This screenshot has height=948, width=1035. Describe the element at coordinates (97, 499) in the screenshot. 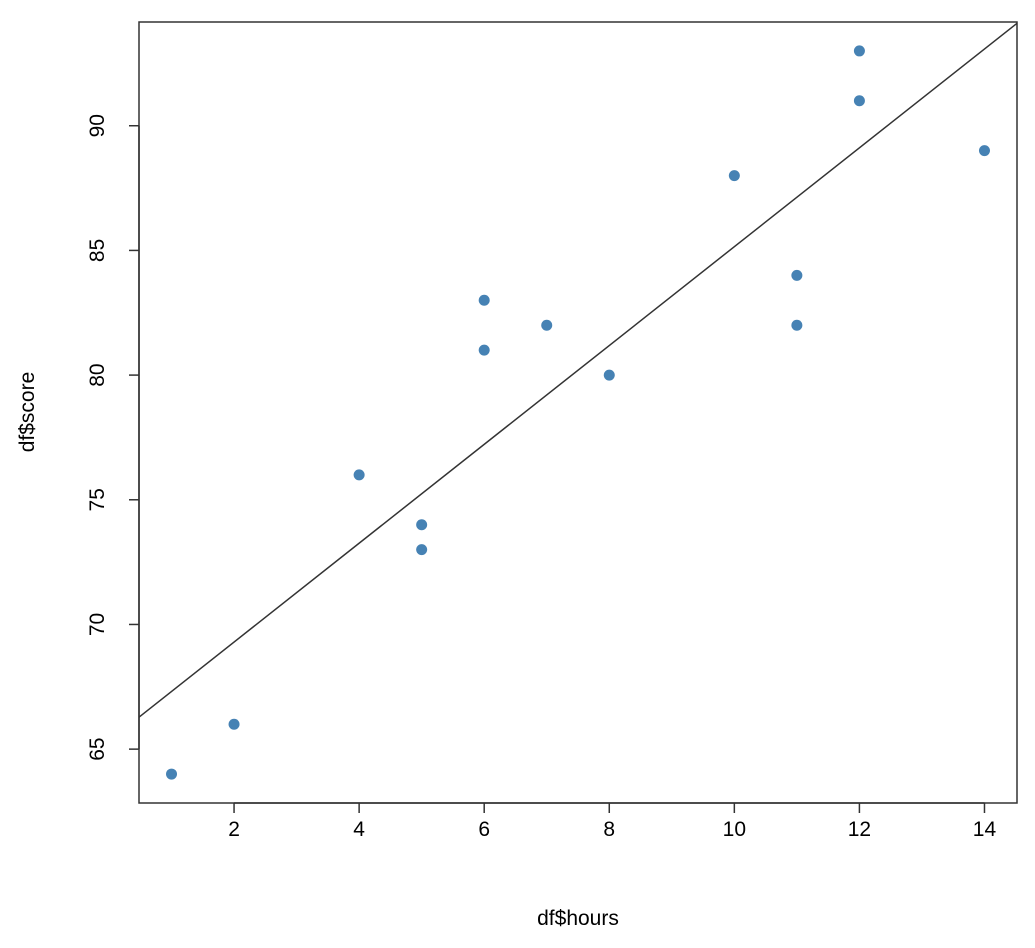

I see `y-tick-label: 75` at that location.